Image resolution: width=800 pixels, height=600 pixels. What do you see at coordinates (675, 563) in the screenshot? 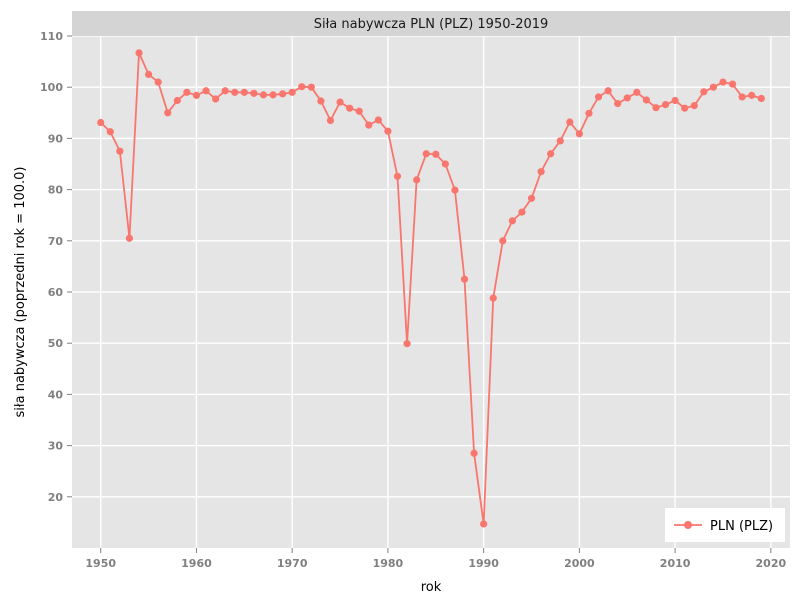
I see `x-tick-label: 2010` at bounding box center [675, 563].